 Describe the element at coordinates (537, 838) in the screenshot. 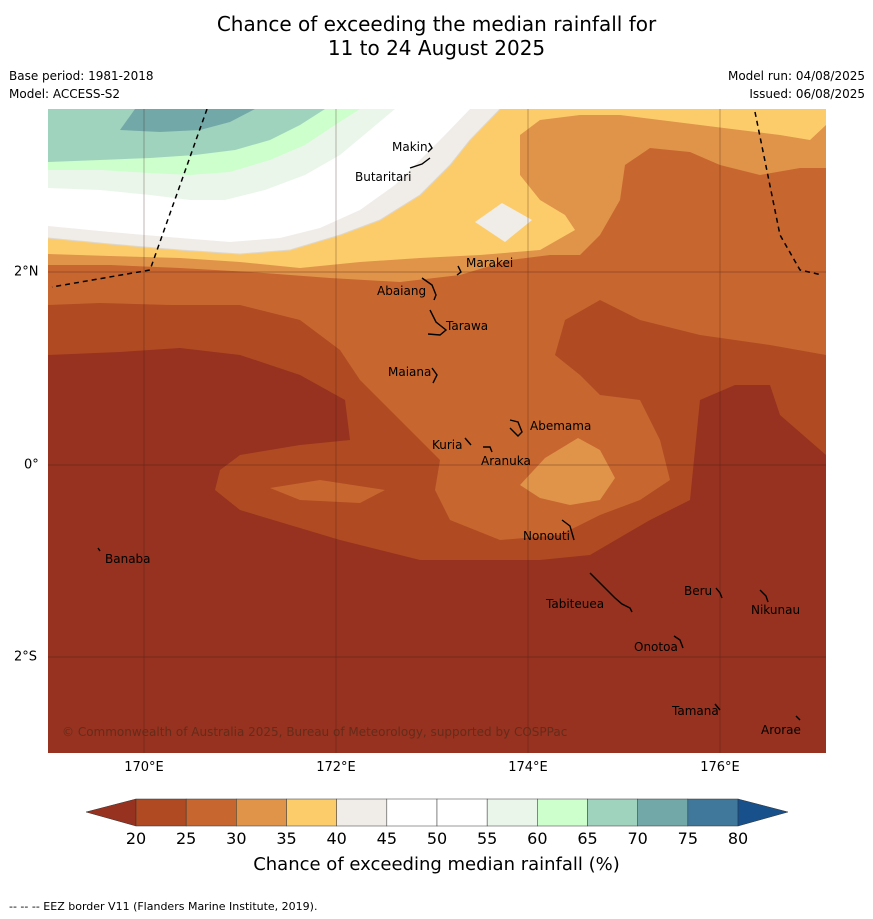

I see `colorbar-tick-label: 60` at that location.